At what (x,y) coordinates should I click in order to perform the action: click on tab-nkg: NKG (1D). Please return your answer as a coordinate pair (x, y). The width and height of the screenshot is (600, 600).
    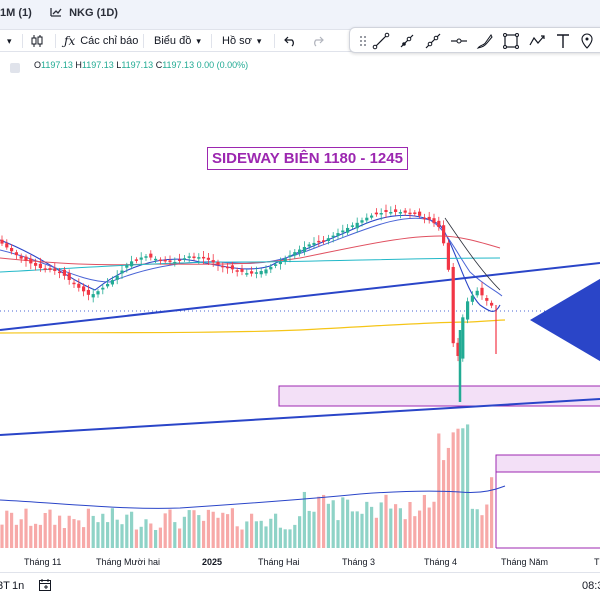
    Looking at the image, I should click on (84, 13).